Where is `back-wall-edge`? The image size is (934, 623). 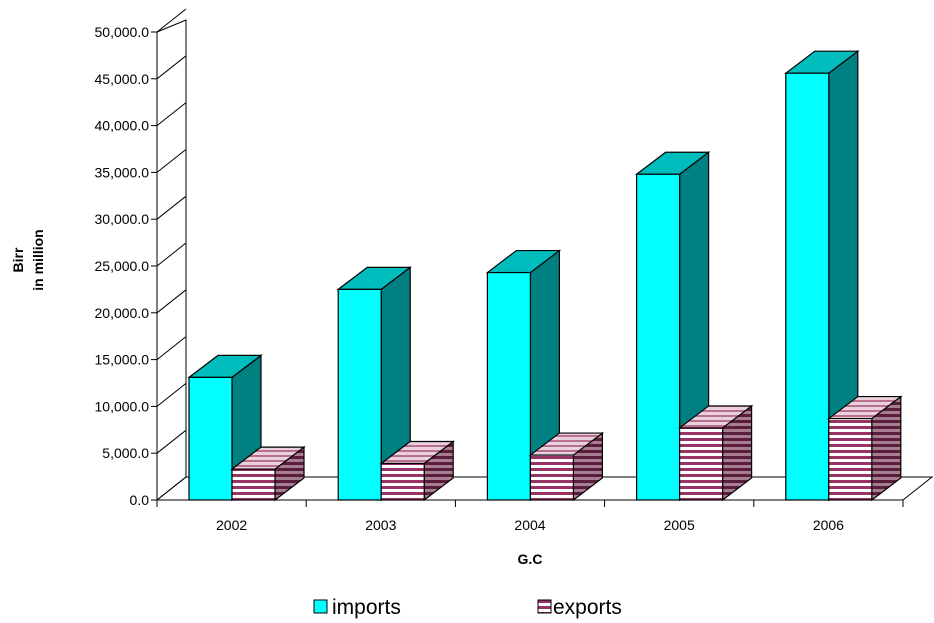
back-wall-edge is located at coordinates (171, 248).